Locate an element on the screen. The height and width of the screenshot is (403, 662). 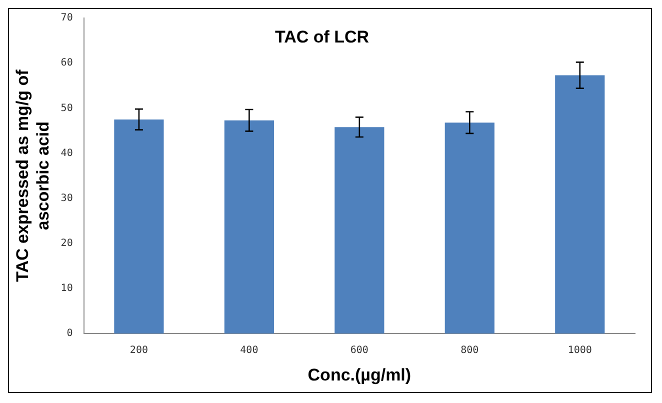
y-tick-label: 20 is located at coordinates (66, 244).